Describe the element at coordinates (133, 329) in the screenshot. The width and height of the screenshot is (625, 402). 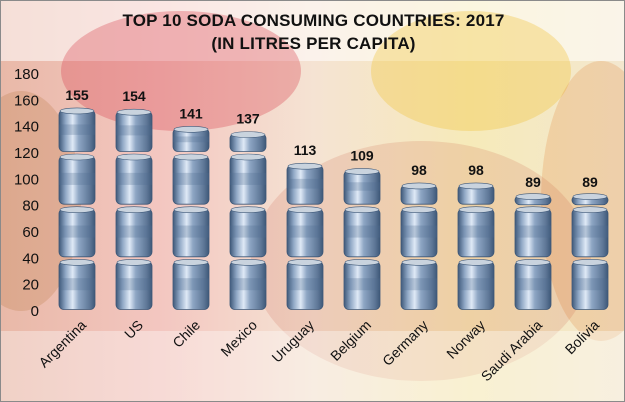
I see `x-tick-label: US` at that location.